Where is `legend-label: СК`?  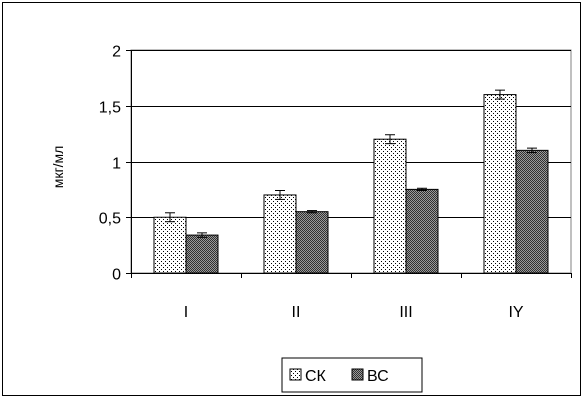
legend-label: СК is located at coordinates (316, 376).